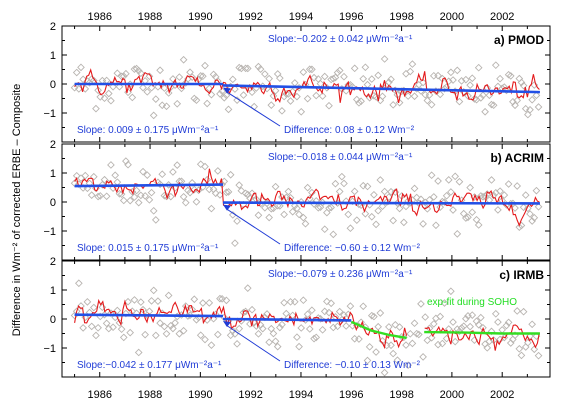 This screenshot has height=407, width=571. What do you see at coordinates (150, 17) in the screenshot?
I see `top-x-tick-label: 1988` at bounding box center [150, 17].